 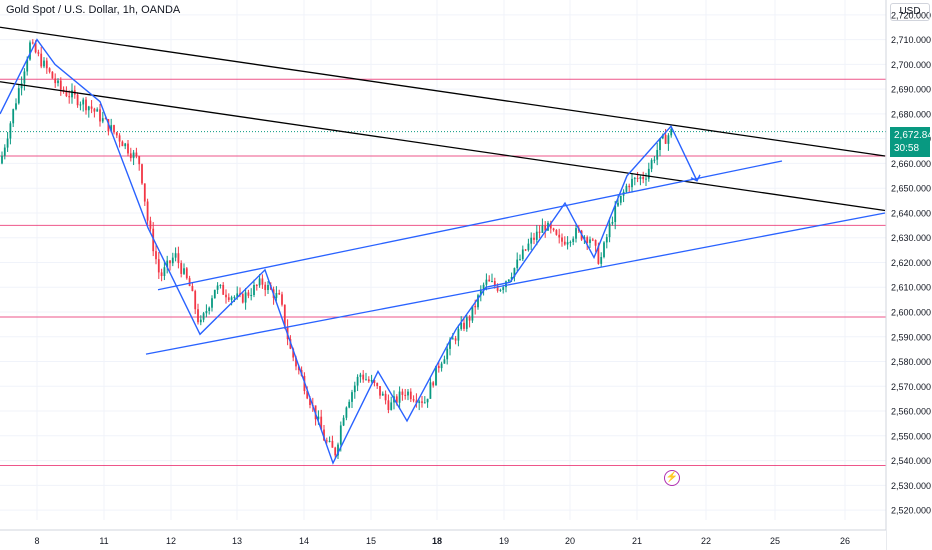 What do you see at coordinates (910, 12) in the screenshot?
I see `currency-button: USD` at bounding box center [910, 12].